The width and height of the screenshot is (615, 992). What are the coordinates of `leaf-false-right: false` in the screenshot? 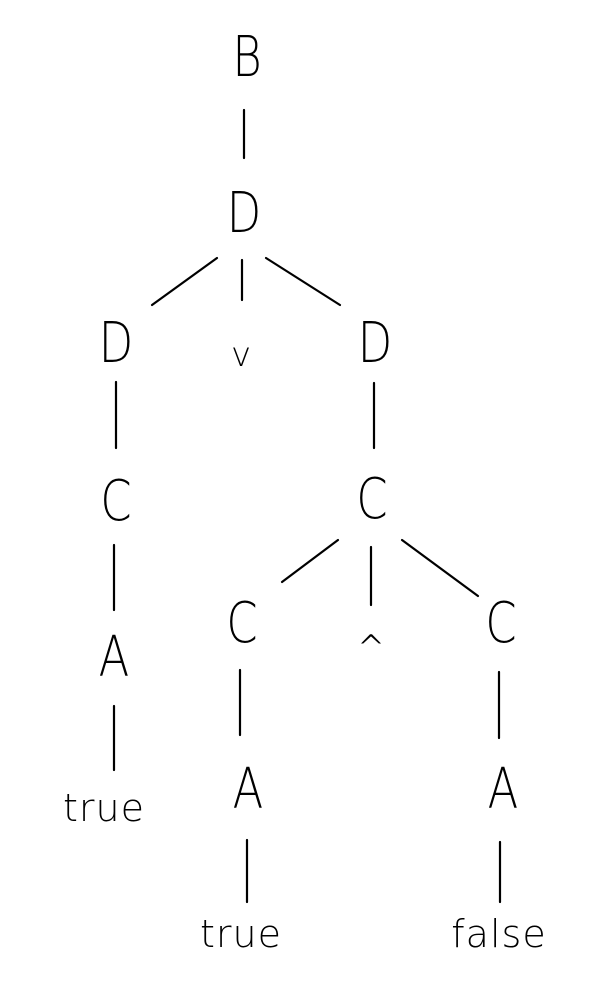 It's located at (499, 934).